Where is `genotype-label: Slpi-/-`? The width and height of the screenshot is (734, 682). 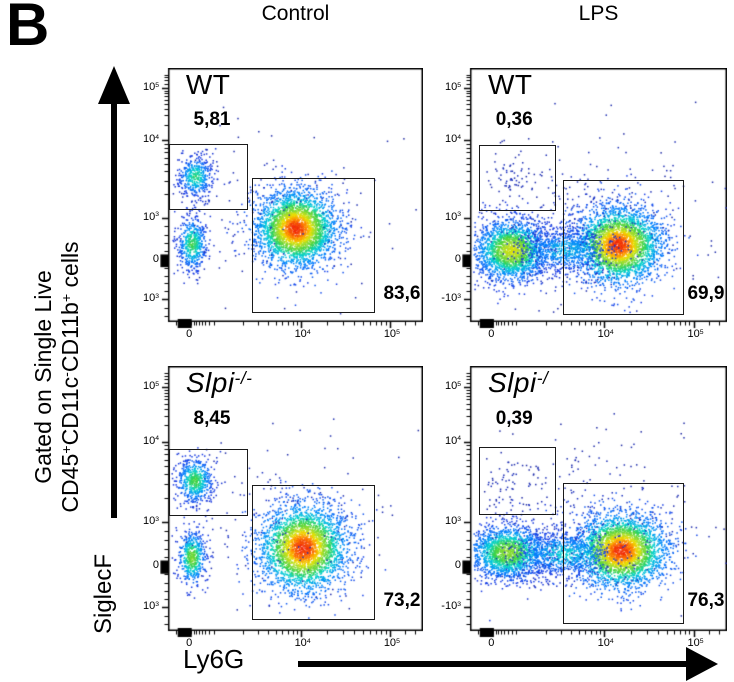 genotype-label: Slpi-/- is located at coordinates (219, 383).